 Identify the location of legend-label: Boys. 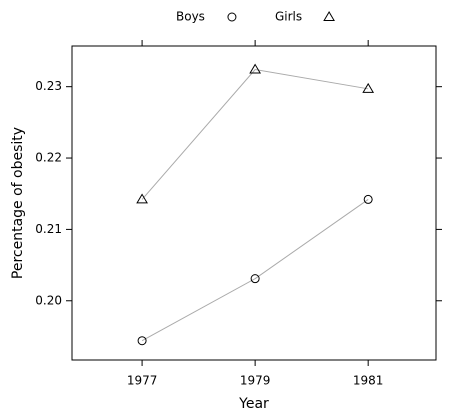
(190, 17).